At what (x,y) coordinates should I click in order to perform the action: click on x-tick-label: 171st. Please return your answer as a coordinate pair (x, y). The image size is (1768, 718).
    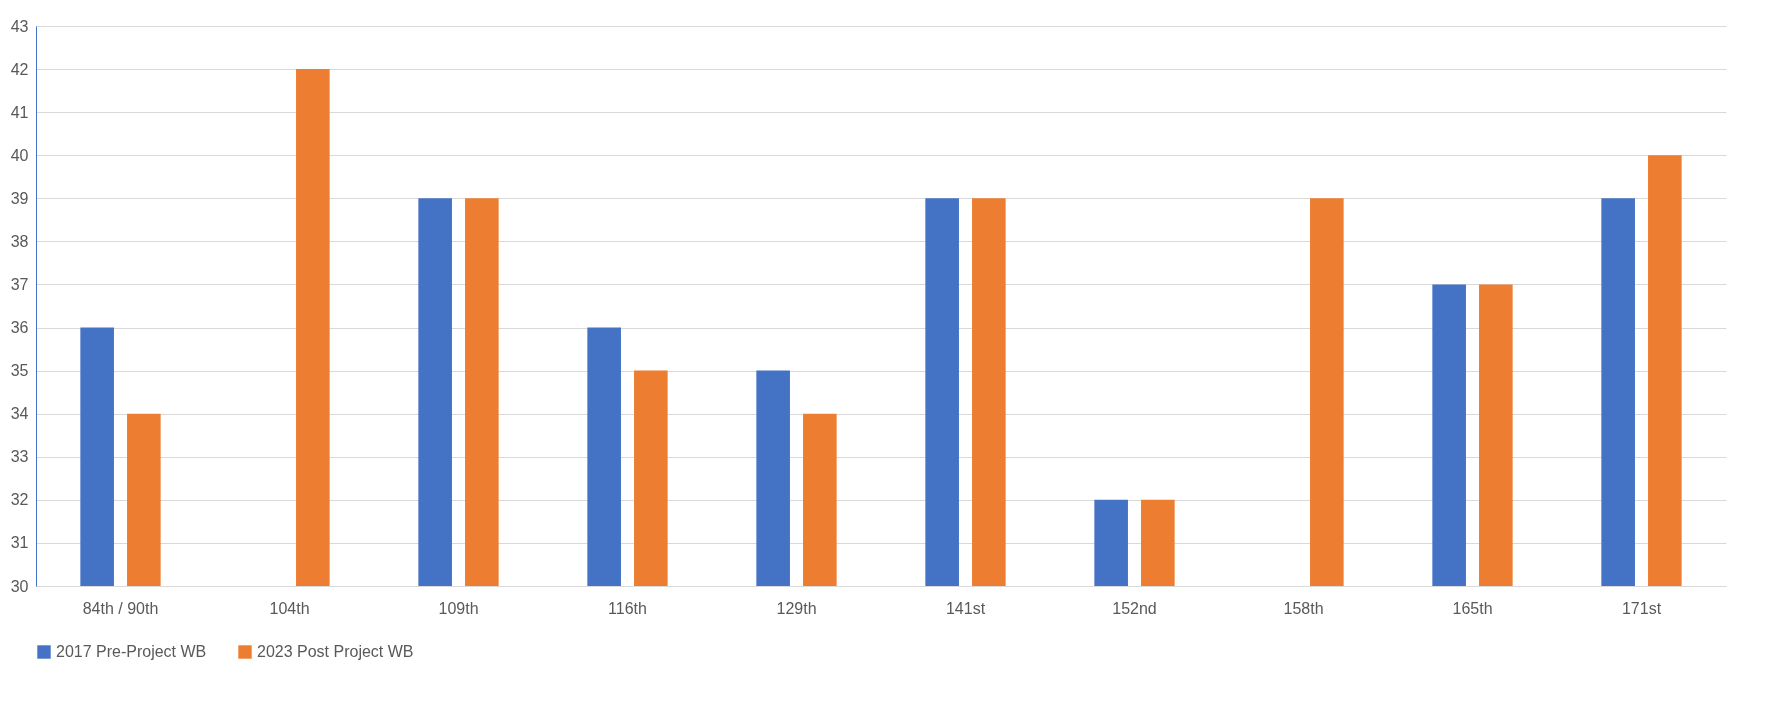
    Looking at the image, I should click on (1641, 608).